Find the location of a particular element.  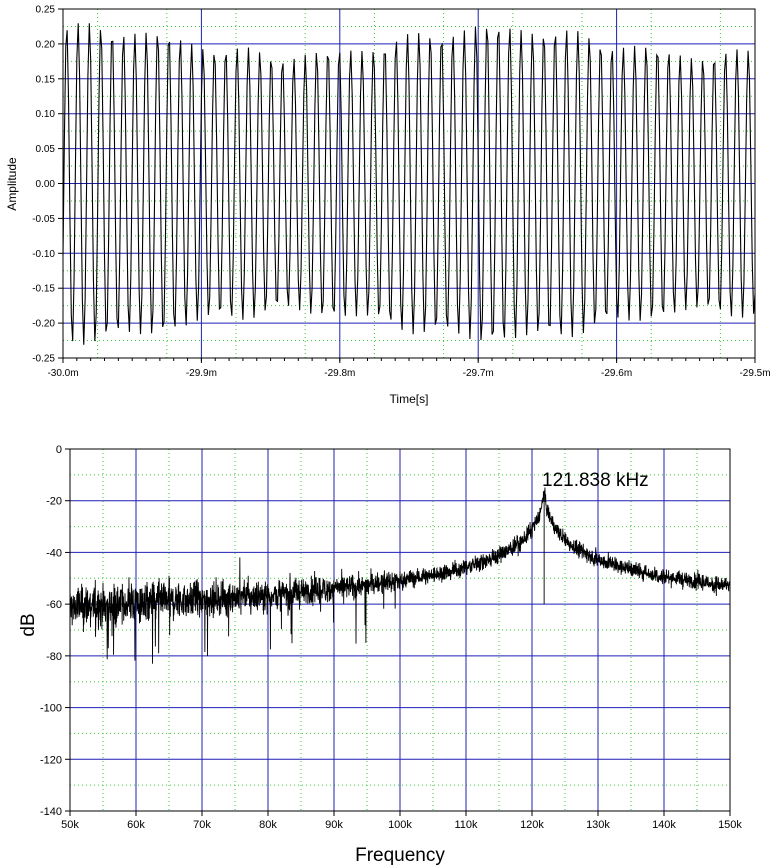

y-tick-label: -140 is located at coordinates (51, 812).